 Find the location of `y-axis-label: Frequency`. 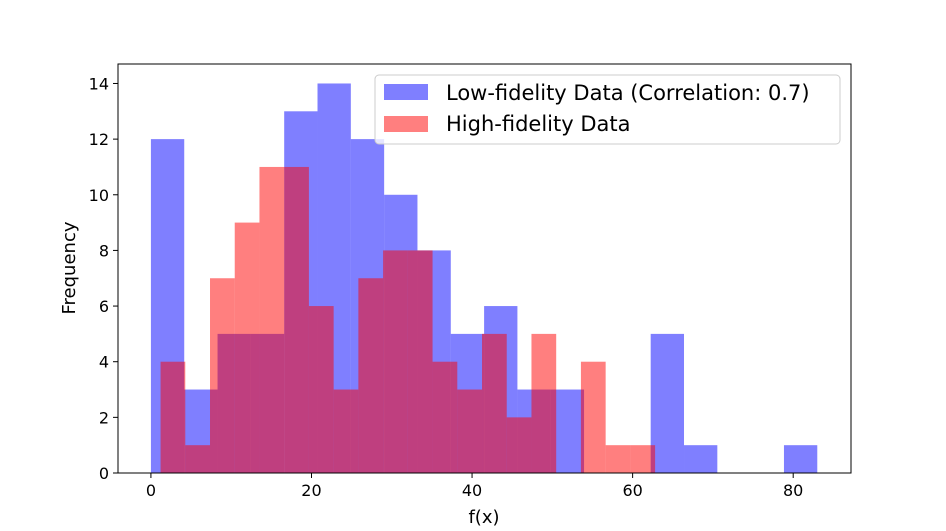

y-axis-label: Frequency is located at coordinates (69, 267).